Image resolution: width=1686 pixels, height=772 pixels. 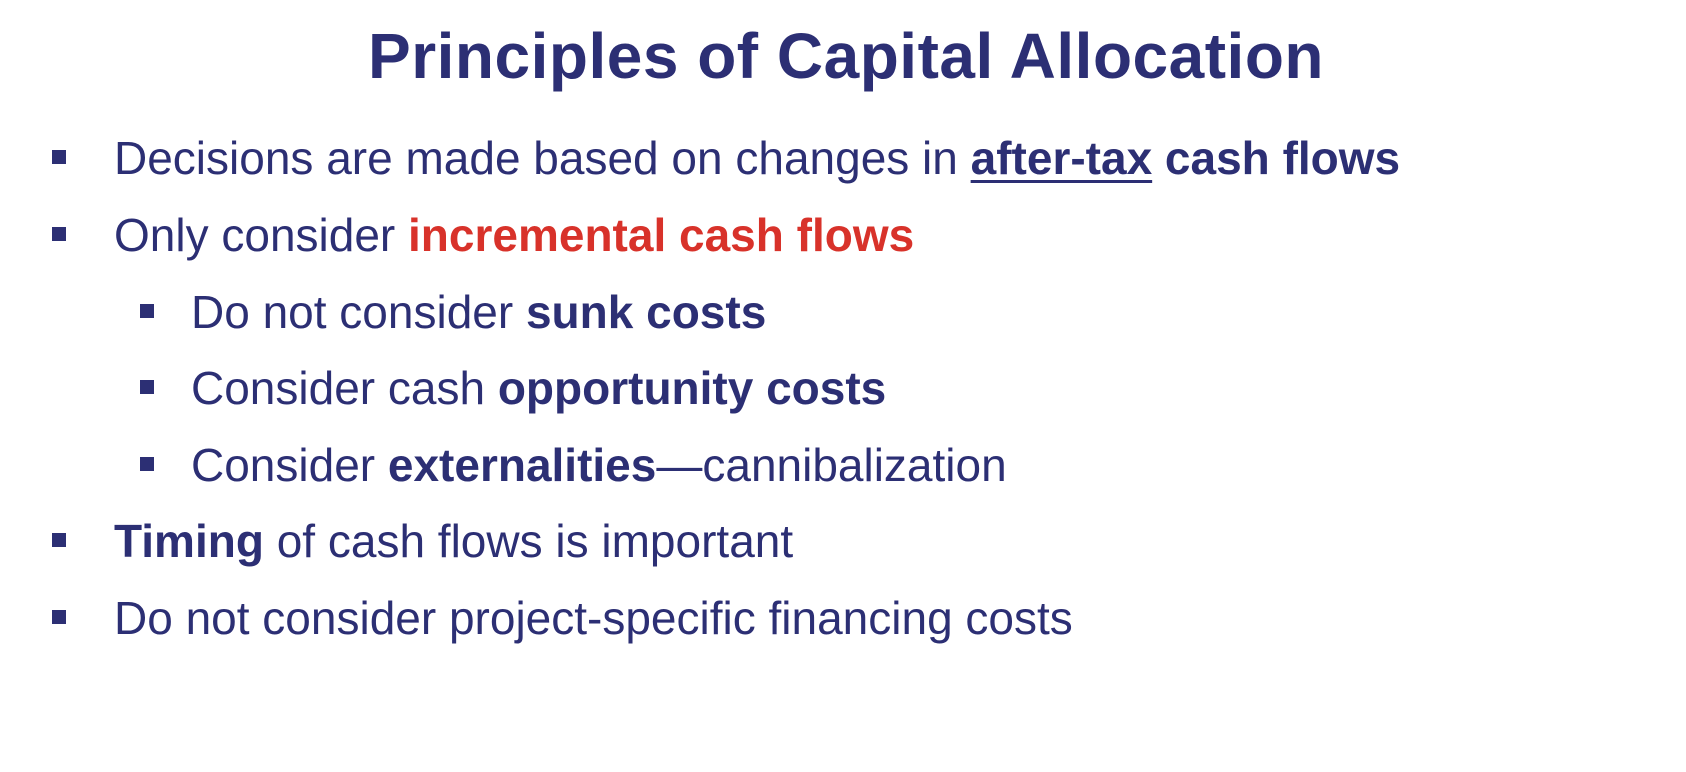 I want to click on bullet-text: Consider externalities—cannibalization, so click(x=599, y=465).